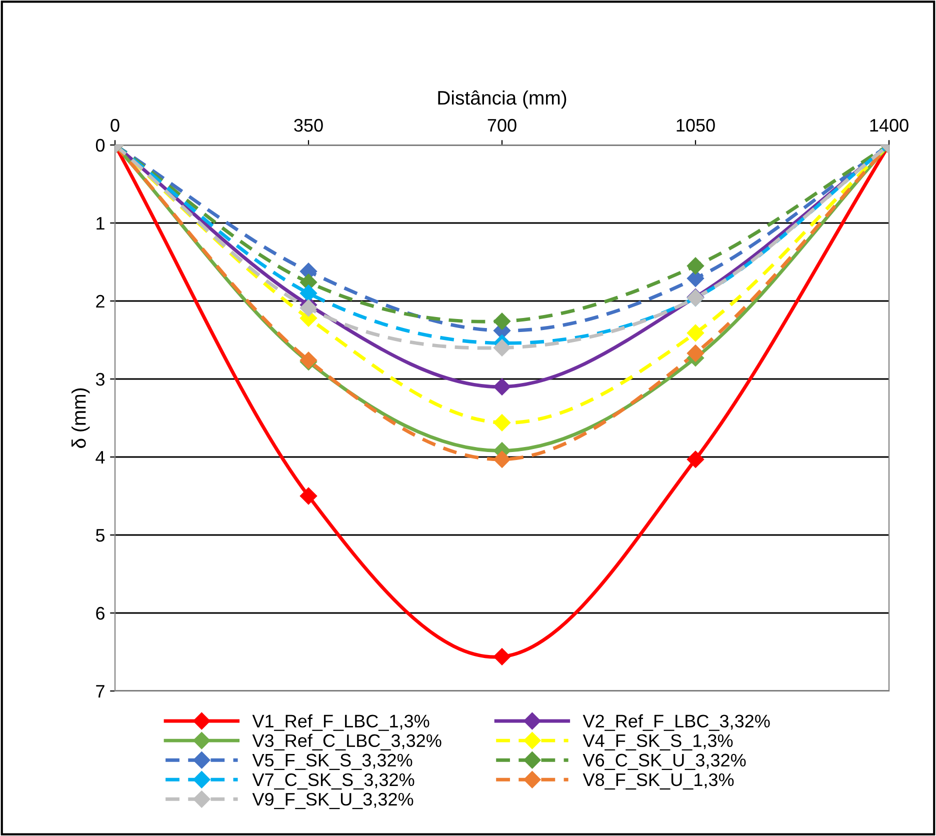  What do you see at coordinates (100, 691) in the screenshot?
I see `y-tick-label: 7` at bounding box center [100, 691].